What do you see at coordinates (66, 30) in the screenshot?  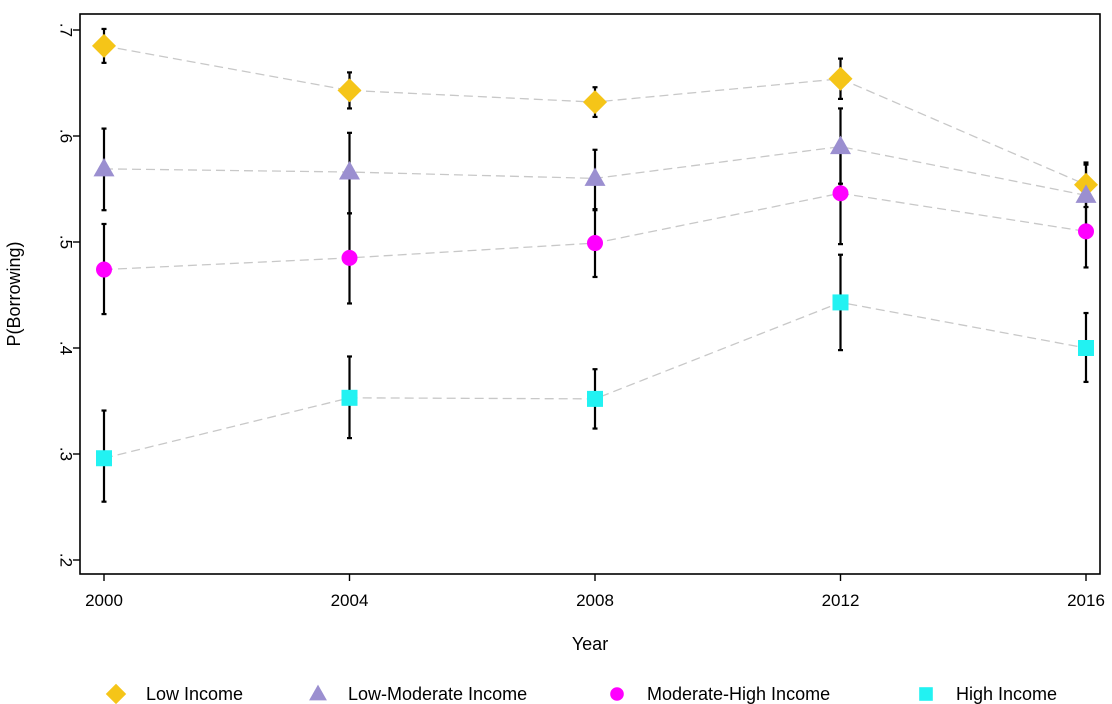 I see `y-tick-label: .7` at bounding box center [66, 30].